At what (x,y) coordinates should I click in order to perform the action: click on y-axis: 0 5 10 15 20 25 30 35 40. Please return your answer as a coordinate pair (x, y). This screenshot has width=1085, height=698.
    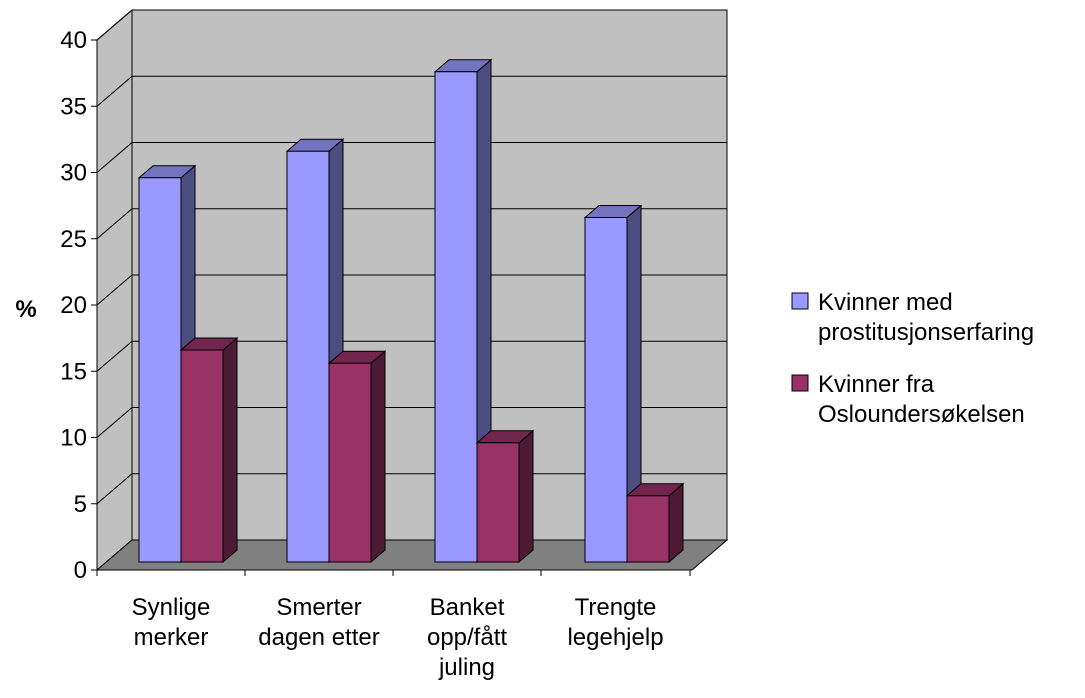
    Looking at the image, I should click on (79, 305).